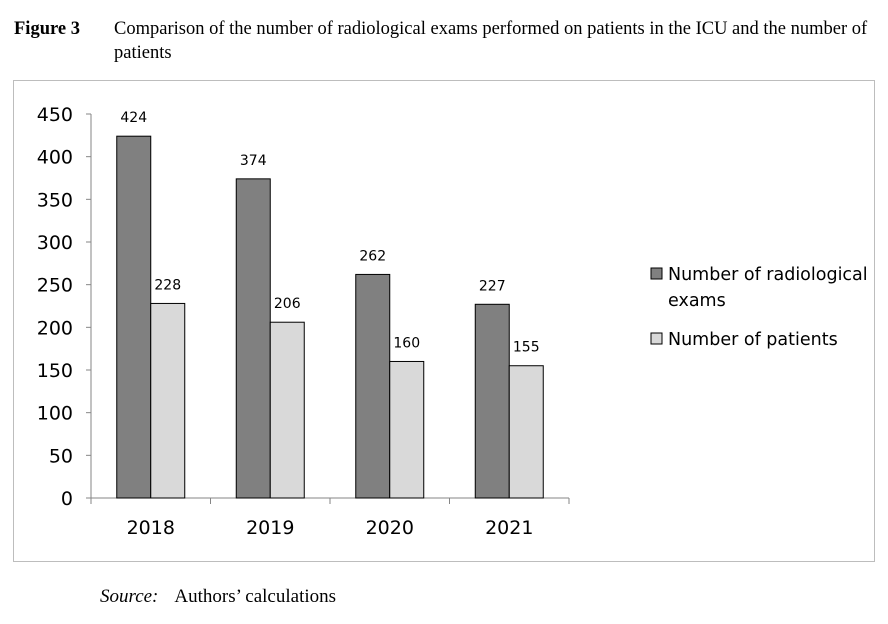 Image resolution: width=888 pixels, height=624 pixels. I want to click on data-label: 262, so click(372, 256).